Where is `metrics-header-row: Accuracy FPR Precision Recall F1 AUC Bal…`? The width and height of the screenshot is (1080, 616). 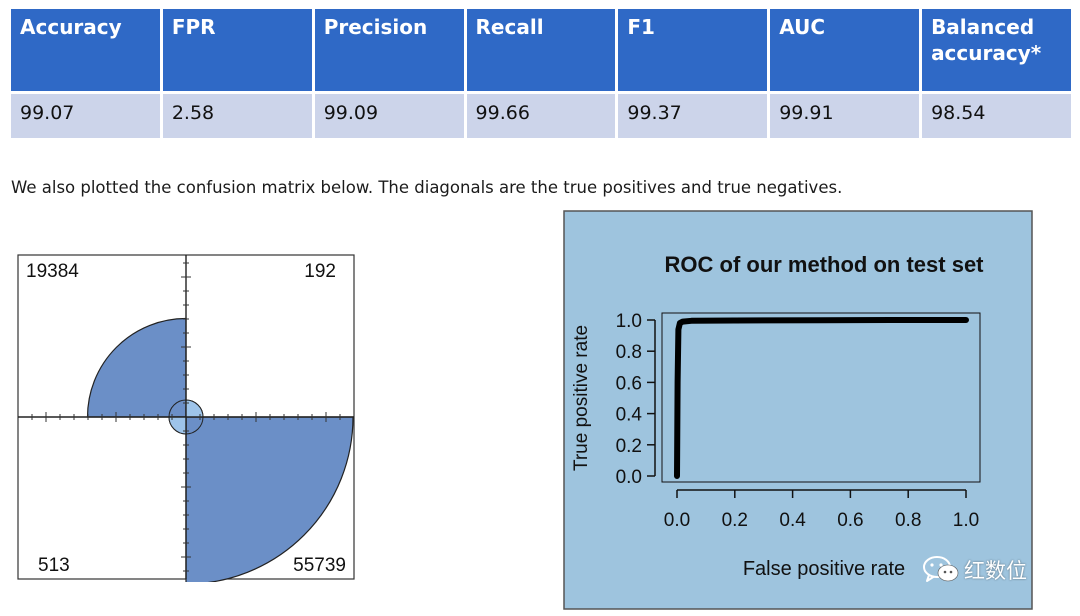 metrics-header-row: Accuracy FPR Precision Recall F1 AUC Bal… is located at coordinates (541, 50).